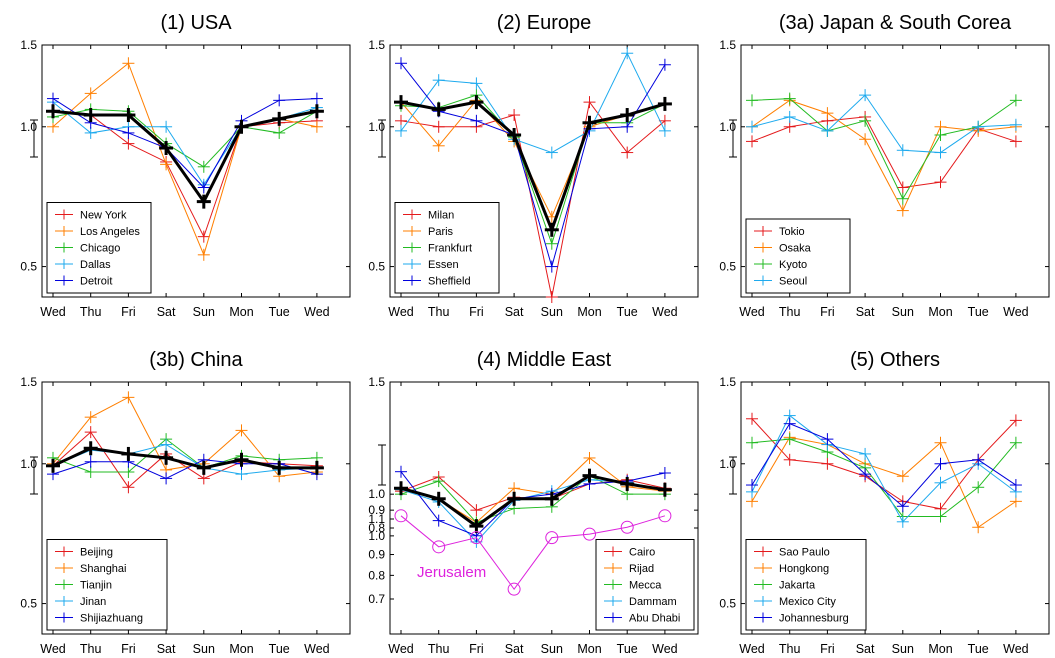 This screenshot has height=658, width=1055. I want to click on average-line, so click(184, 458).